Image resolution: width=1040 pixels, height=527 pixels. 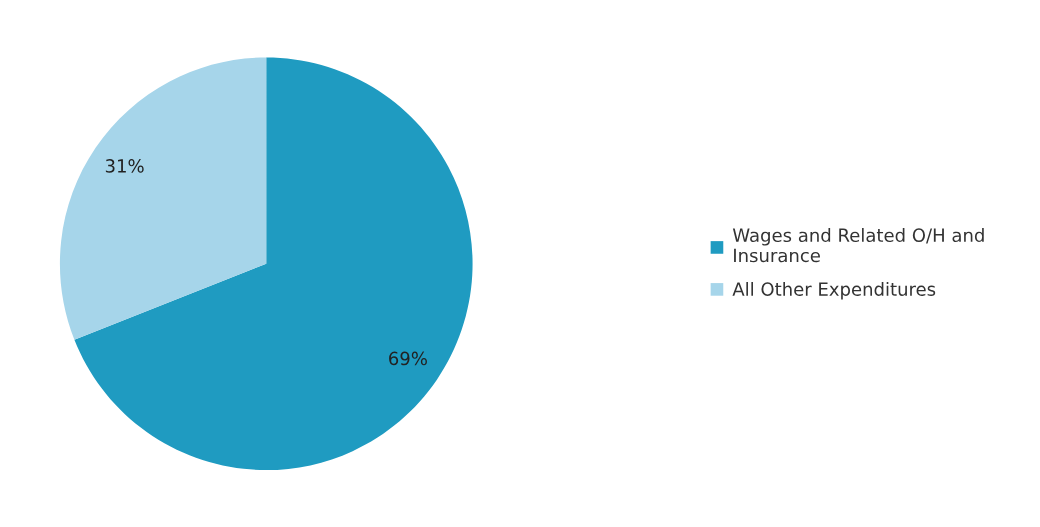 What do you see at coordinates (834, 291) in the screenshot?
I see `legend-label: All Other Expenditures` at bounding box center [834, 291].